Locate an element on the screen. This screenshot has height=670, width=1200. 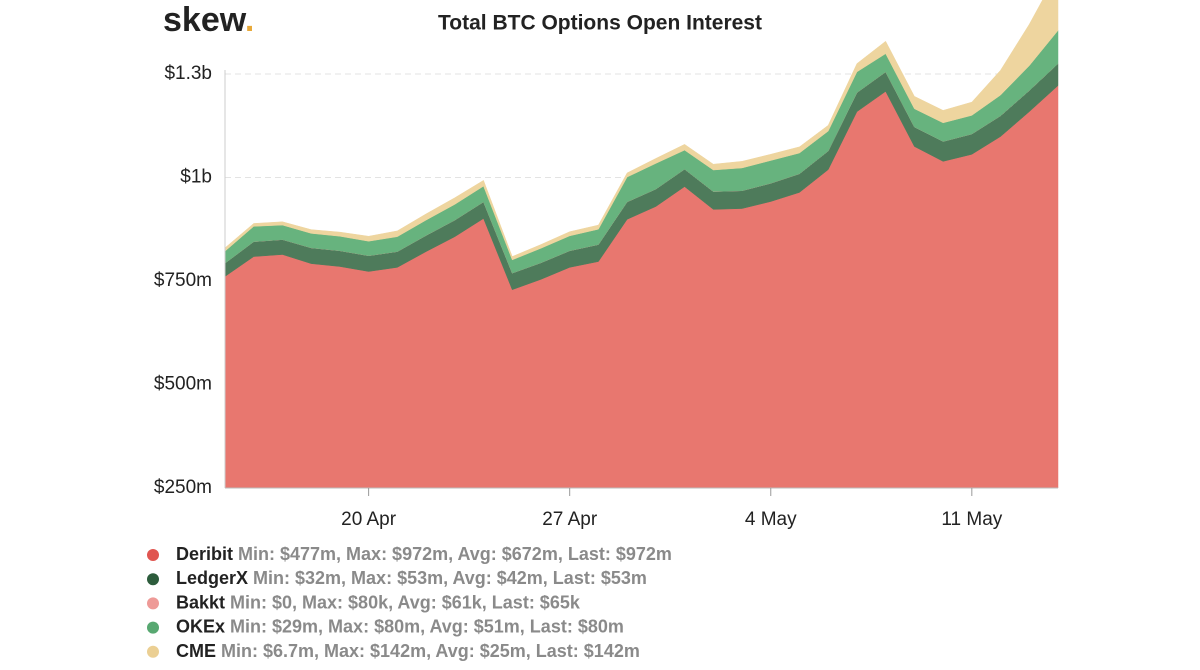
legend-name: LedgerX is located at coordinates (212, 578).